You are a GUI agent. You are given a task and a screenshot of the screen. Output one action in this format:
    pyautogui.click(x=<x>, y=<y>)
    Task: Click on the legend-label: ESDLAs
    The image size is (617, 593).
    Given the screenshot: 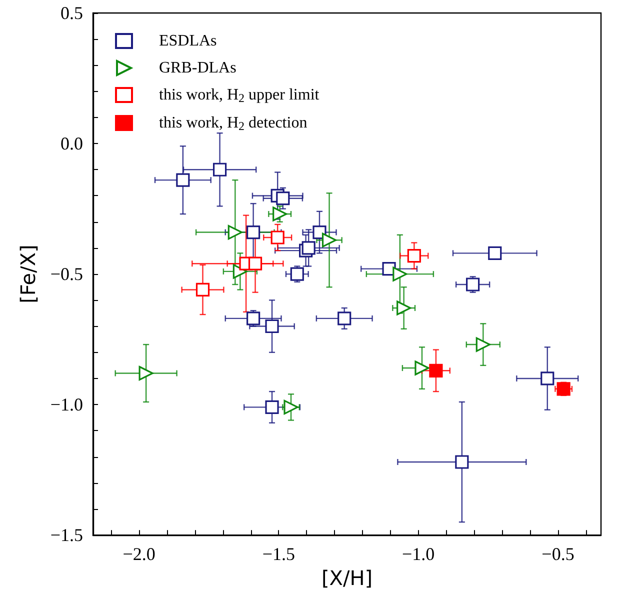 What is the action you would take?
    pyautogui.click(x=188, y=41)
    